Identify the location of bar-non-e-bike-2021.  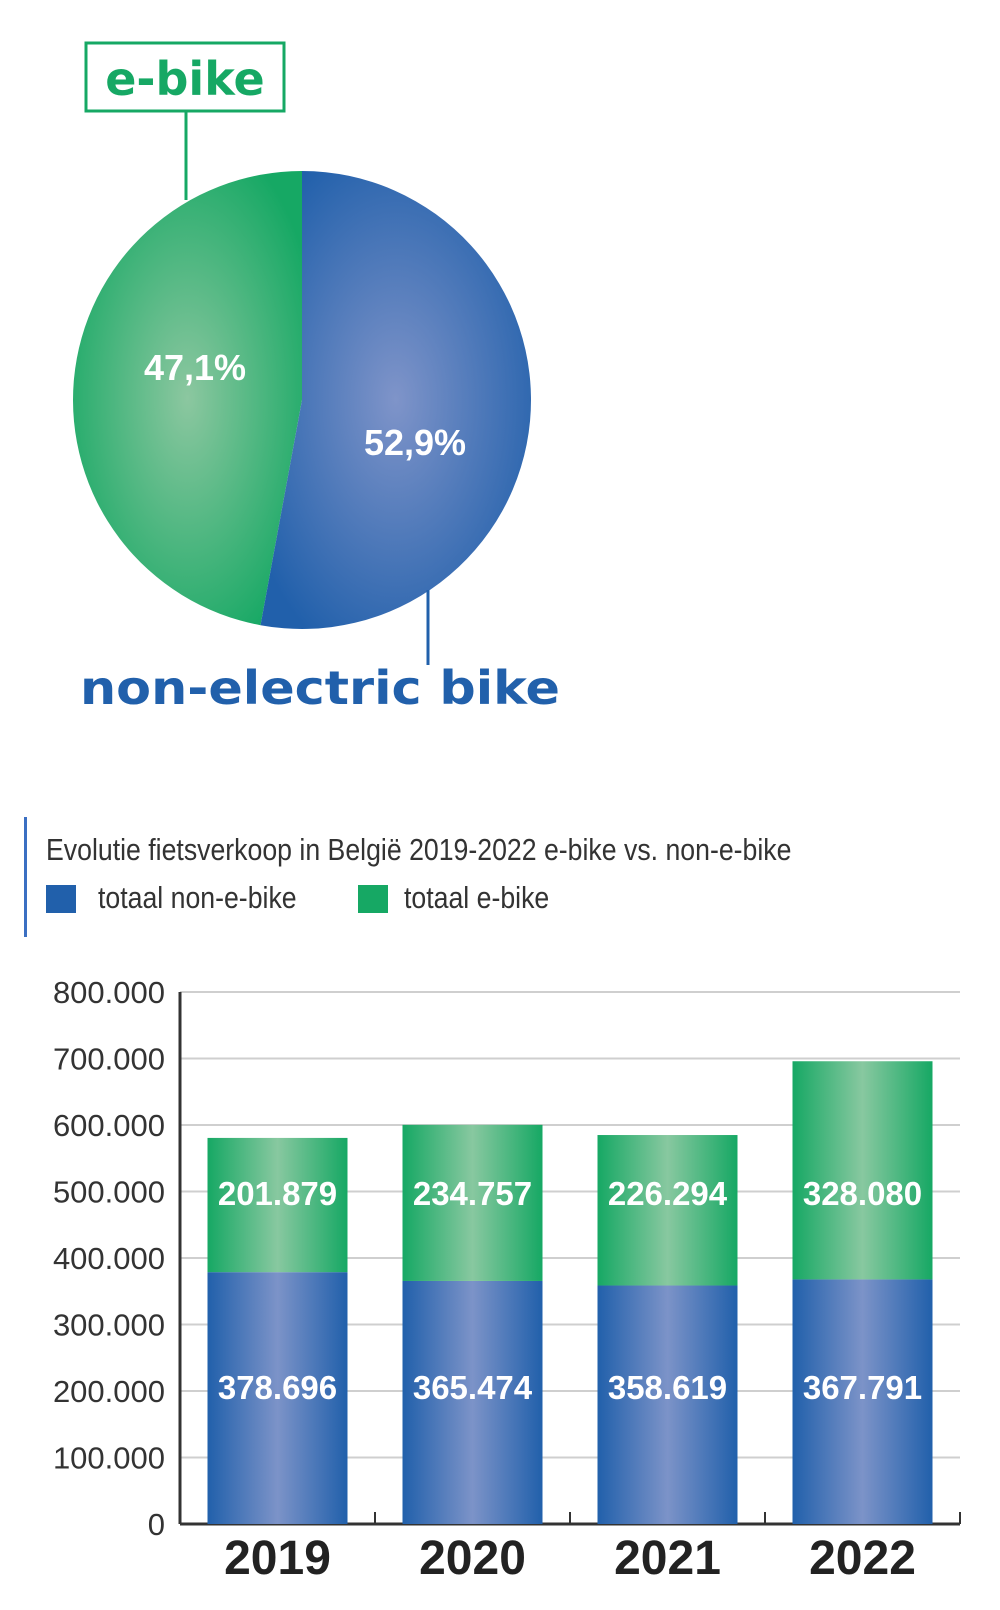
(667, 1404).